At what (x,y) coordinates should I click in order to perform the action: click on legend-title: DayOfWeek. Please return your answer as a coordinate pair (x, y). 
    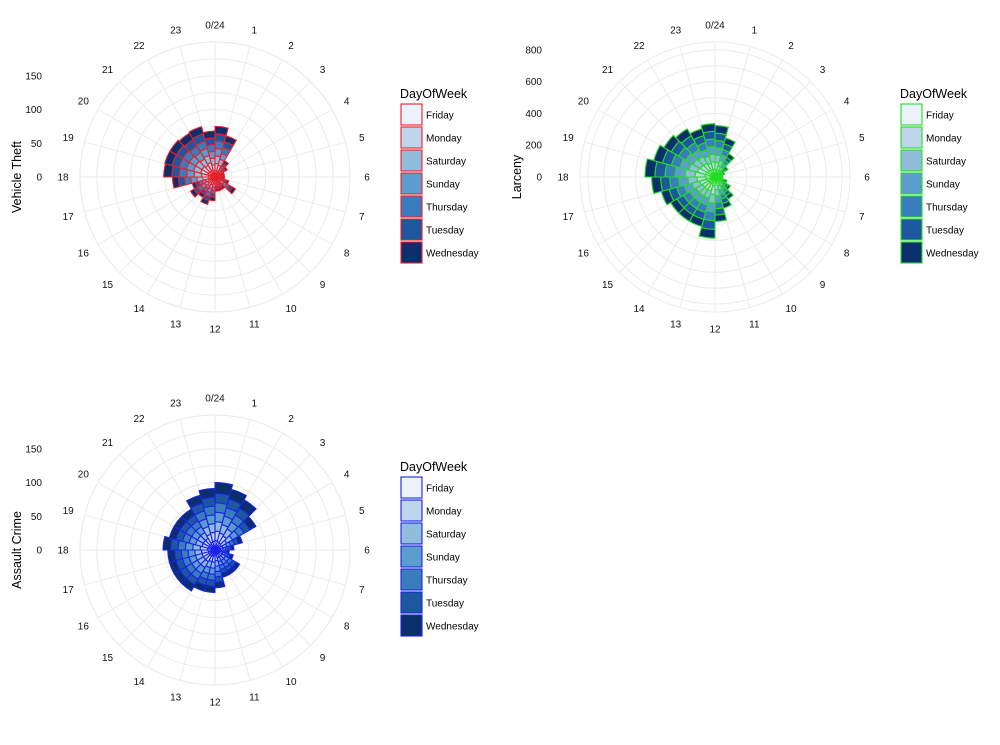
    Looking at the image, I should click on (934, 94).